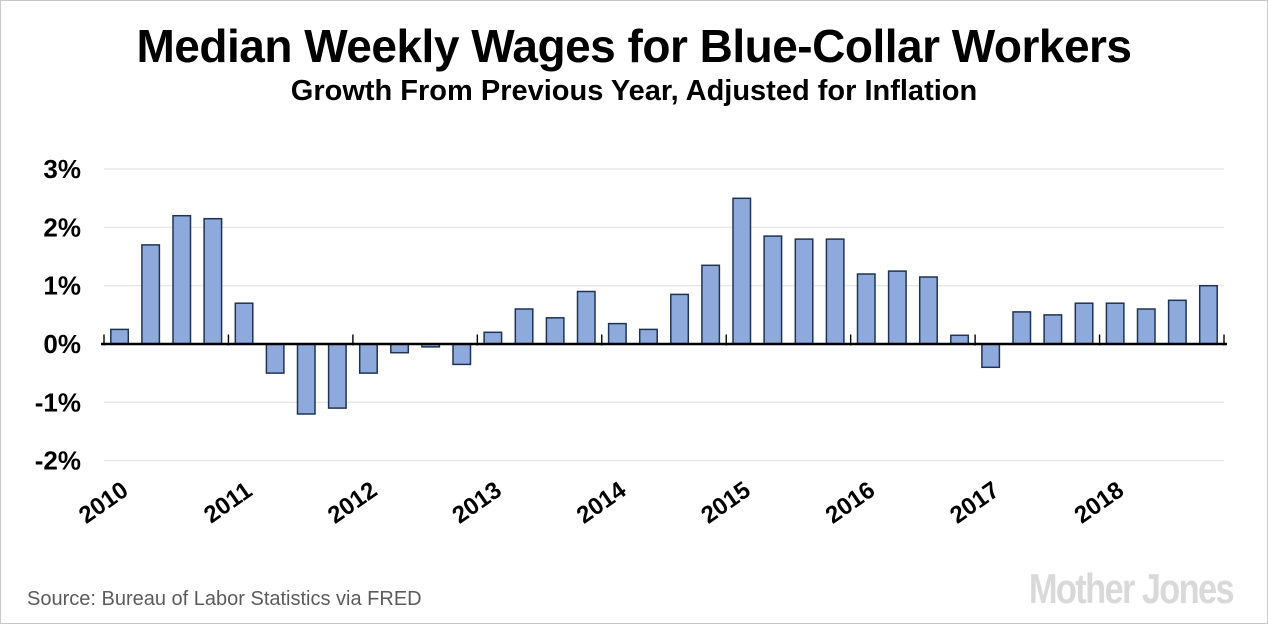 This screenshot has width=1268, height=624. Describe the element at coordinates (58, 402) in the screenshot. I see `y-axis-label: -1%` at that location.